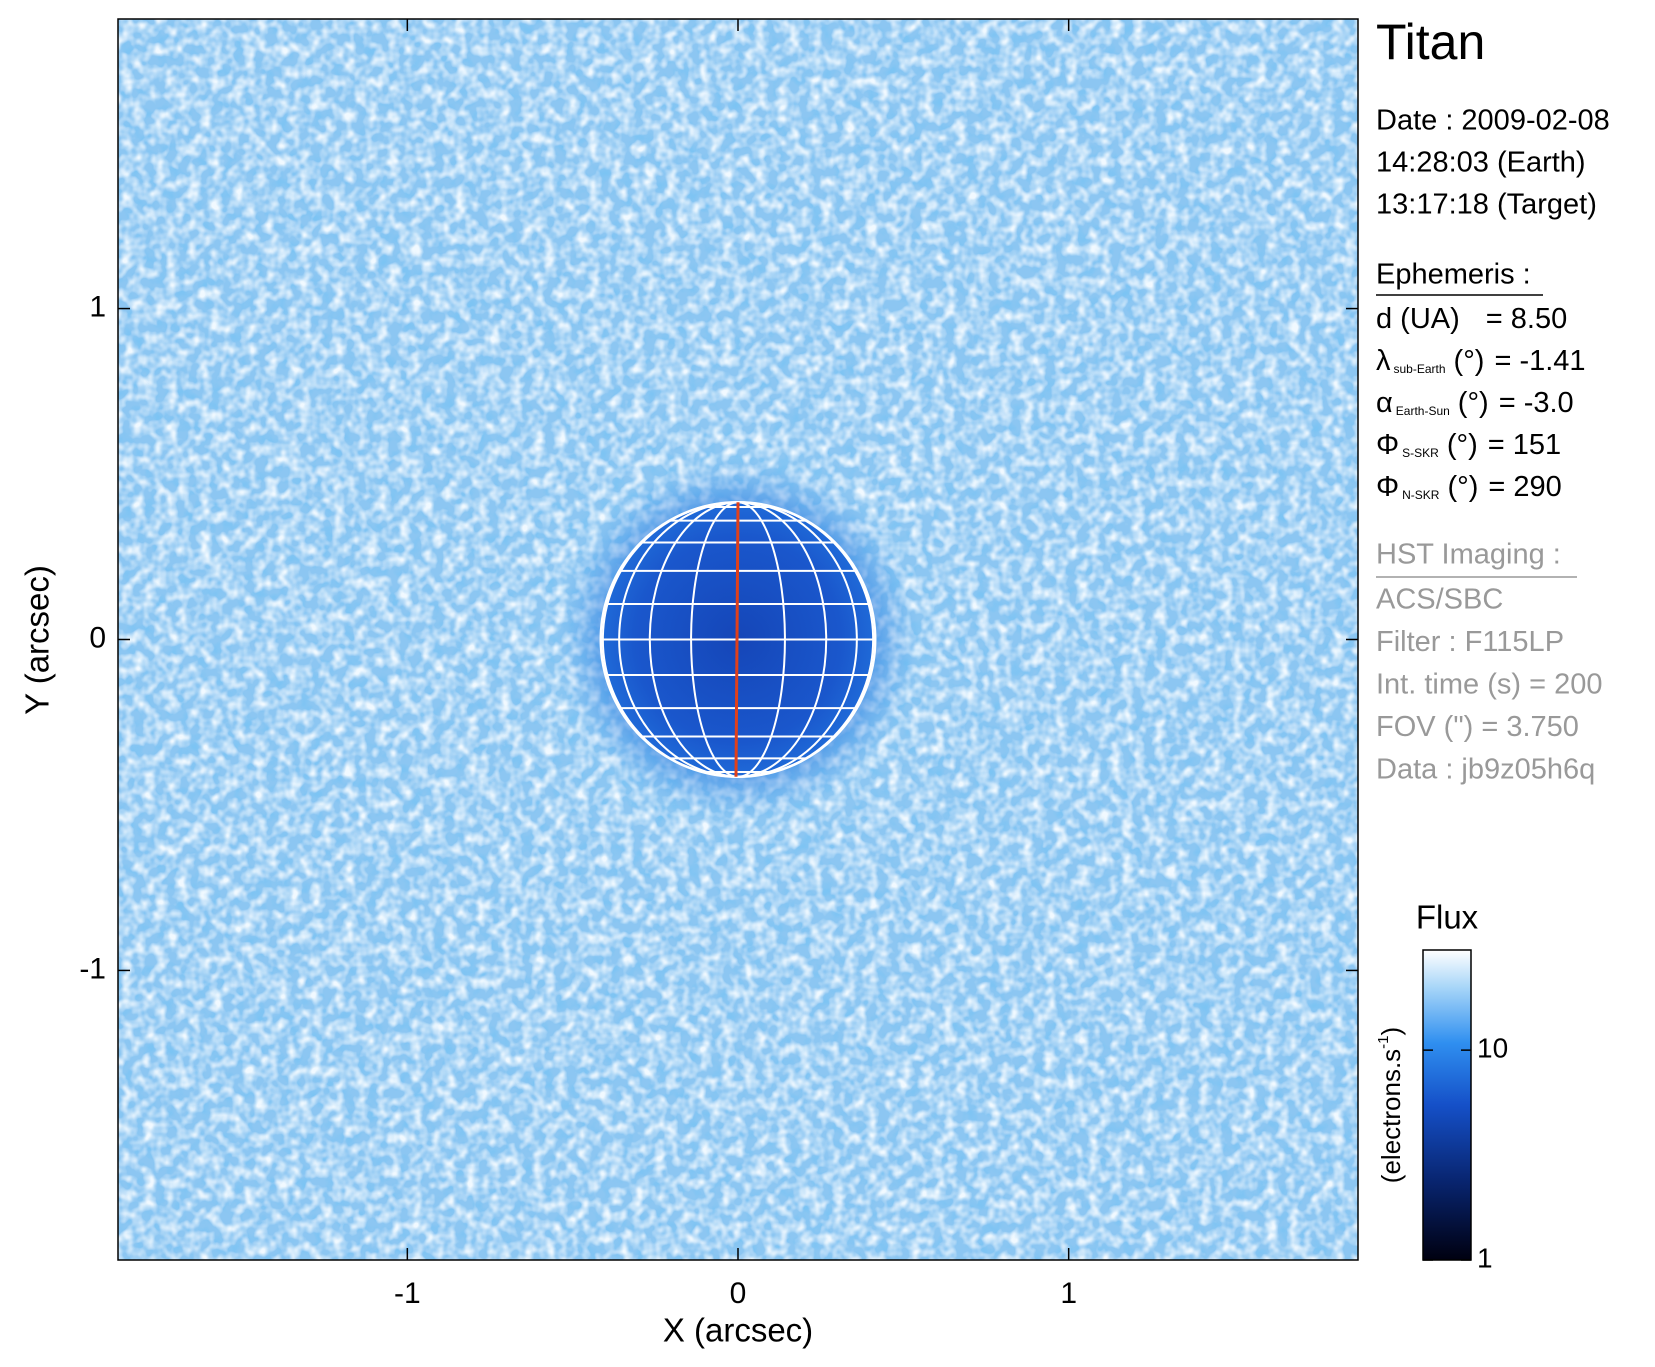 The height and width of the screenshot is (1367, 1655). Describe the element at coordinates (1486, 205) in the screenshot. I see `date-line: 13:17:18 (Target)` at that location.